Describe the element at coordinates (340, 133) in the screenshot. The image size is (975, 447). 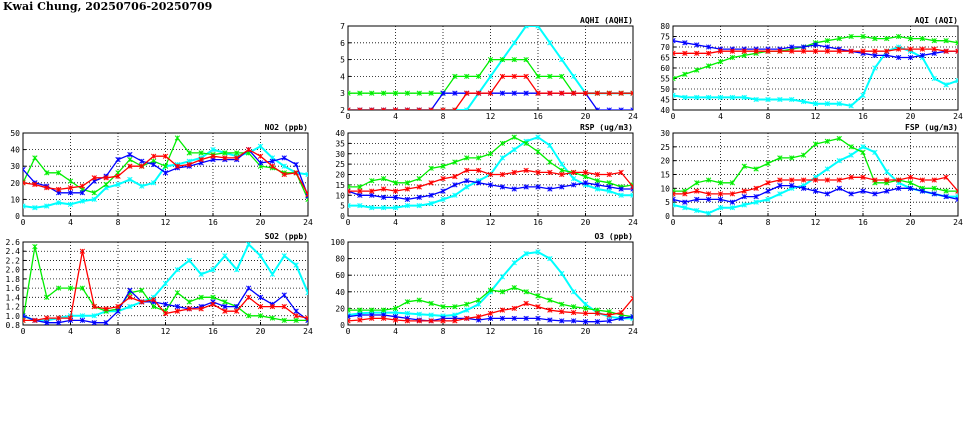
I see `y-tick-label: 40` at that location.